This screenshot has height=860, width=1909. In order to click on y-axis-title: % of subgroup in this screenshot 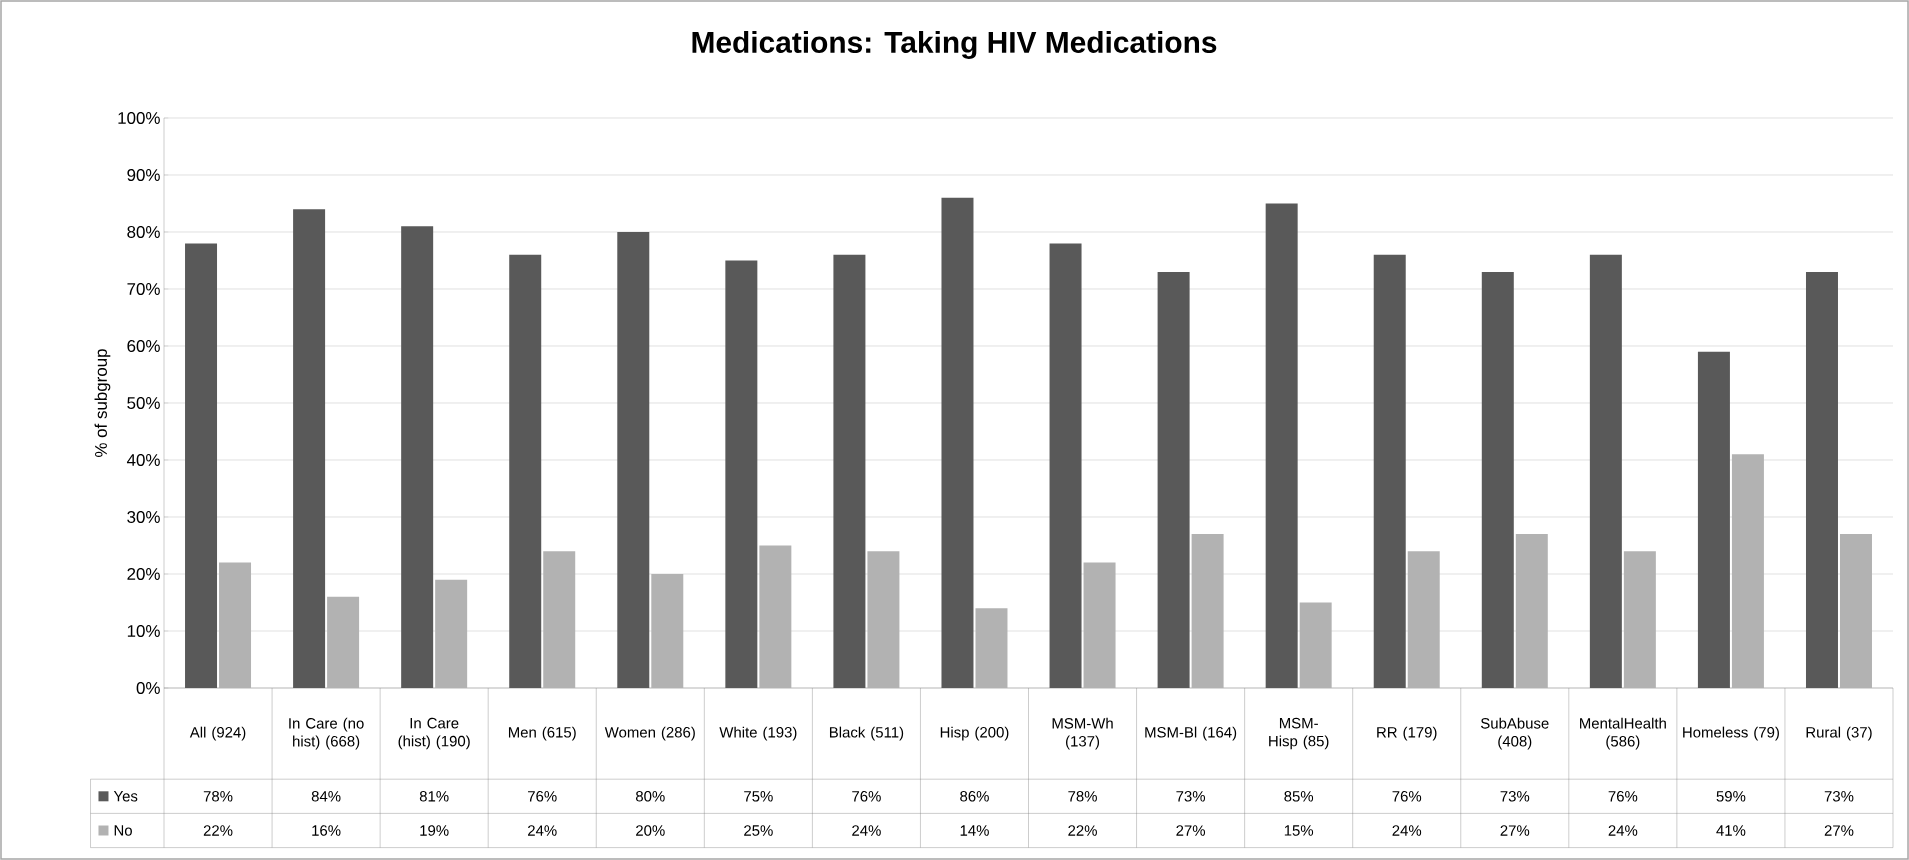, I will do `click(102, 403)`.